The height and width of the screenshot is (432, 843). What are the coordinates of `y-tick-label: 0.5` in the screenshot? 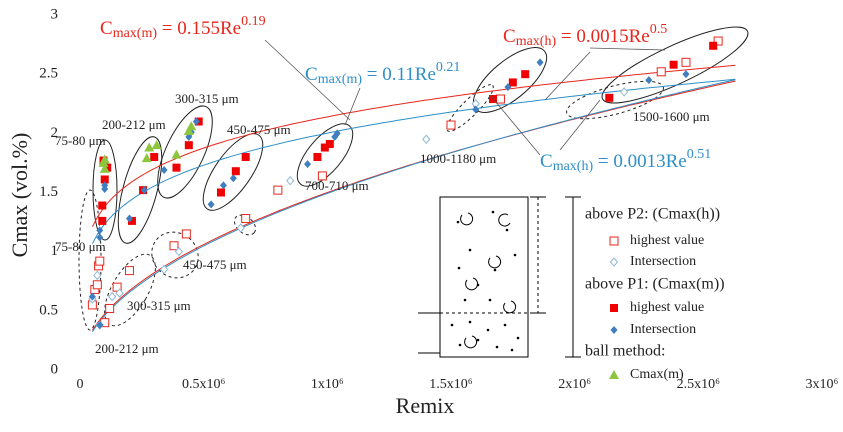 It's located at (48, 310).